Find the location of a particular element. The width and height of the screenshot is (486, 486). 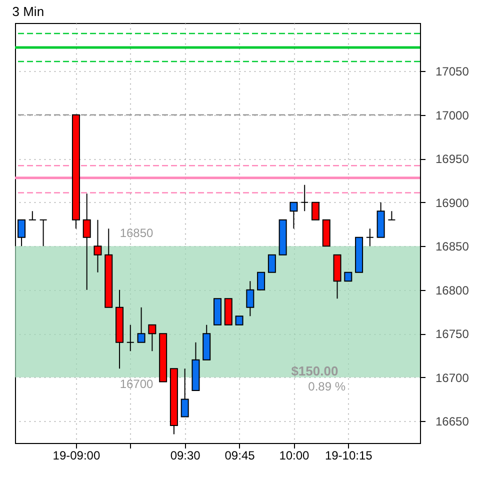

y-tick-label: 17000 is located at coordinates (453, 115).